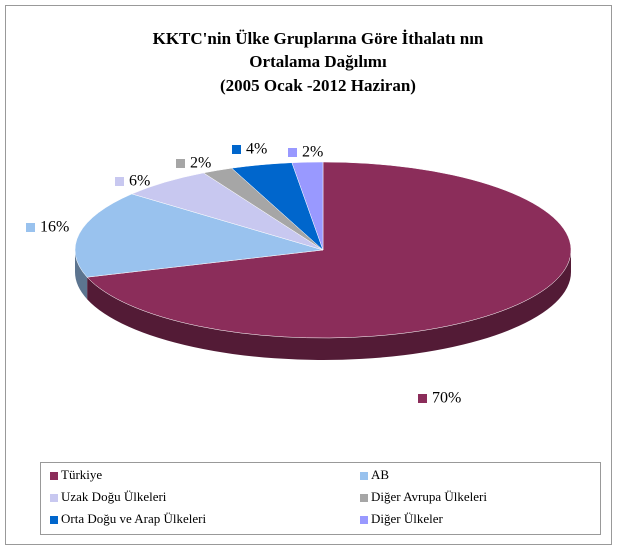 This screenshot has width=618, height=550. I want to click on chart-title: Ortalama Dağılımı, so click(318, 61).